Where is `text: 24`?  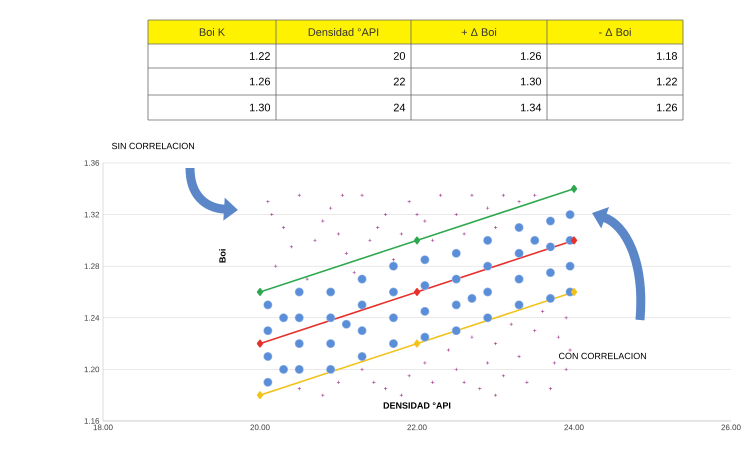
text: 24 is located at coordinates (400, 108).